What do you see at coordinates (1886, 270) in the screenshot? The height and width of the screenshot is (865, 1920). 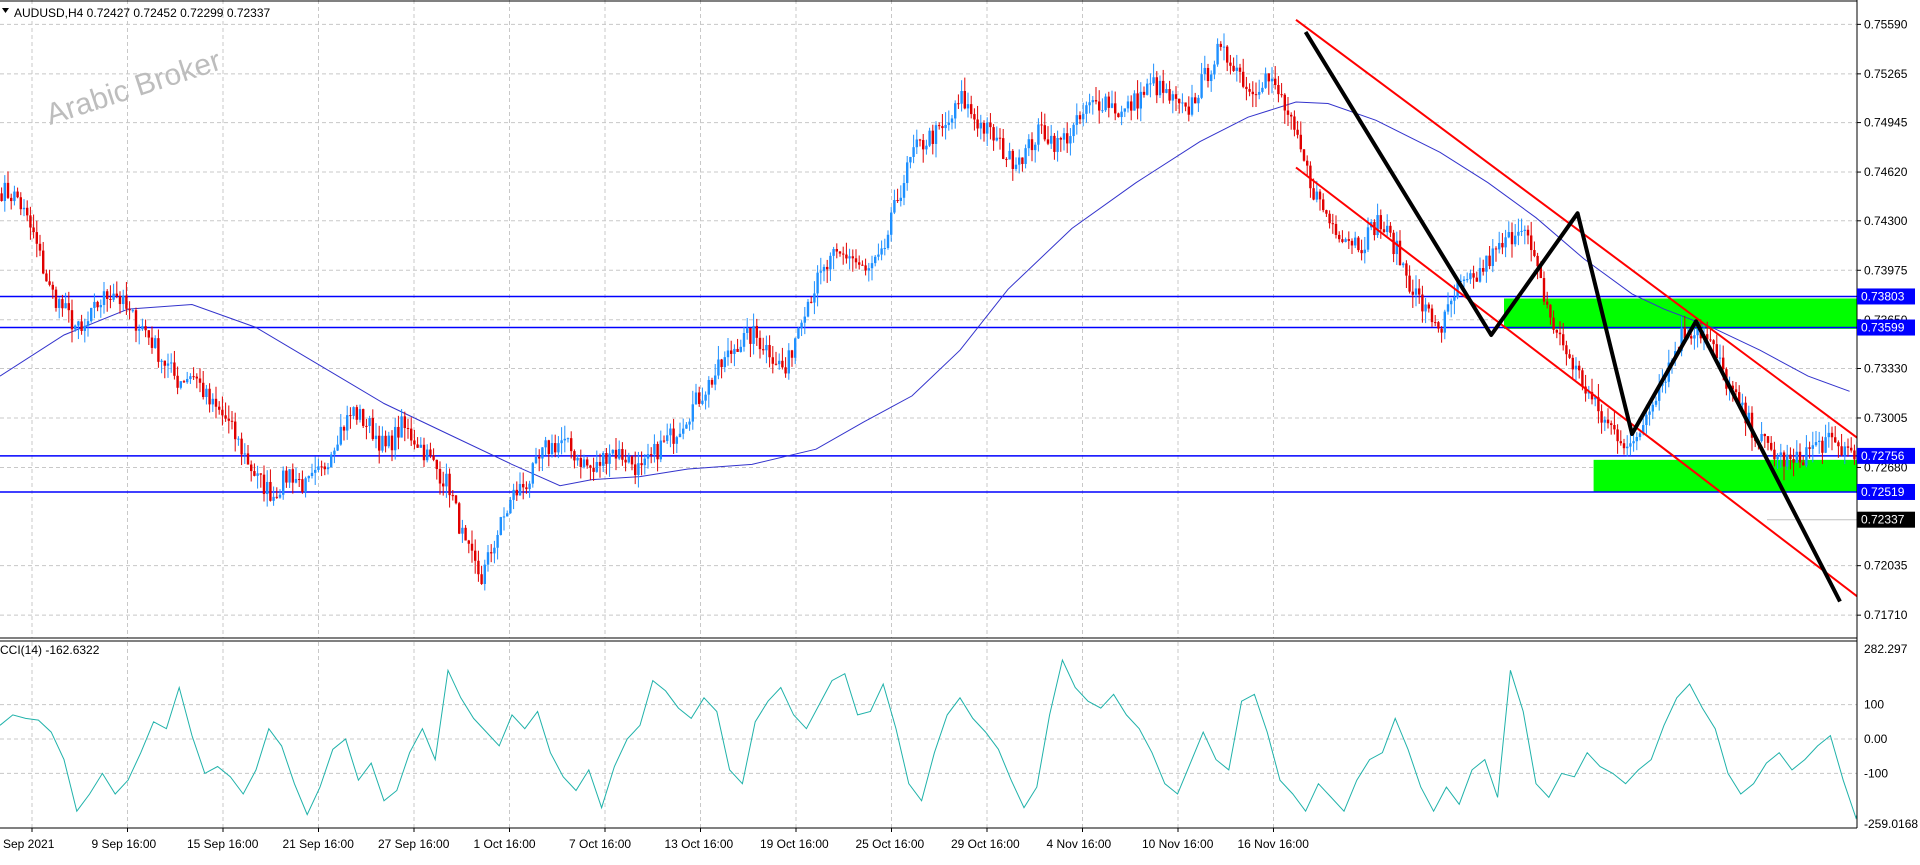 I see `price-tick-label: 0.73975` at bounding box center [1886, 270].